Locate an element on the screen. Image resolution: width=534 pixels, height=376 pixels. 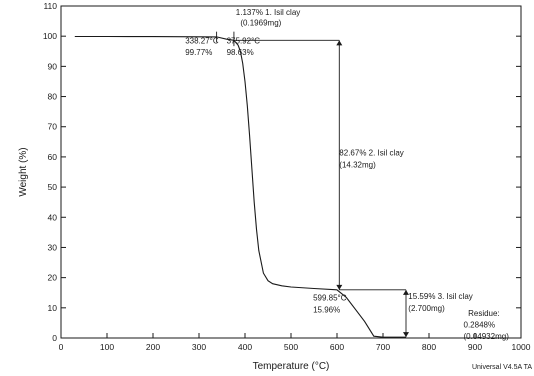
annotation-label: 98.63% is located at coordinates (240, 52).